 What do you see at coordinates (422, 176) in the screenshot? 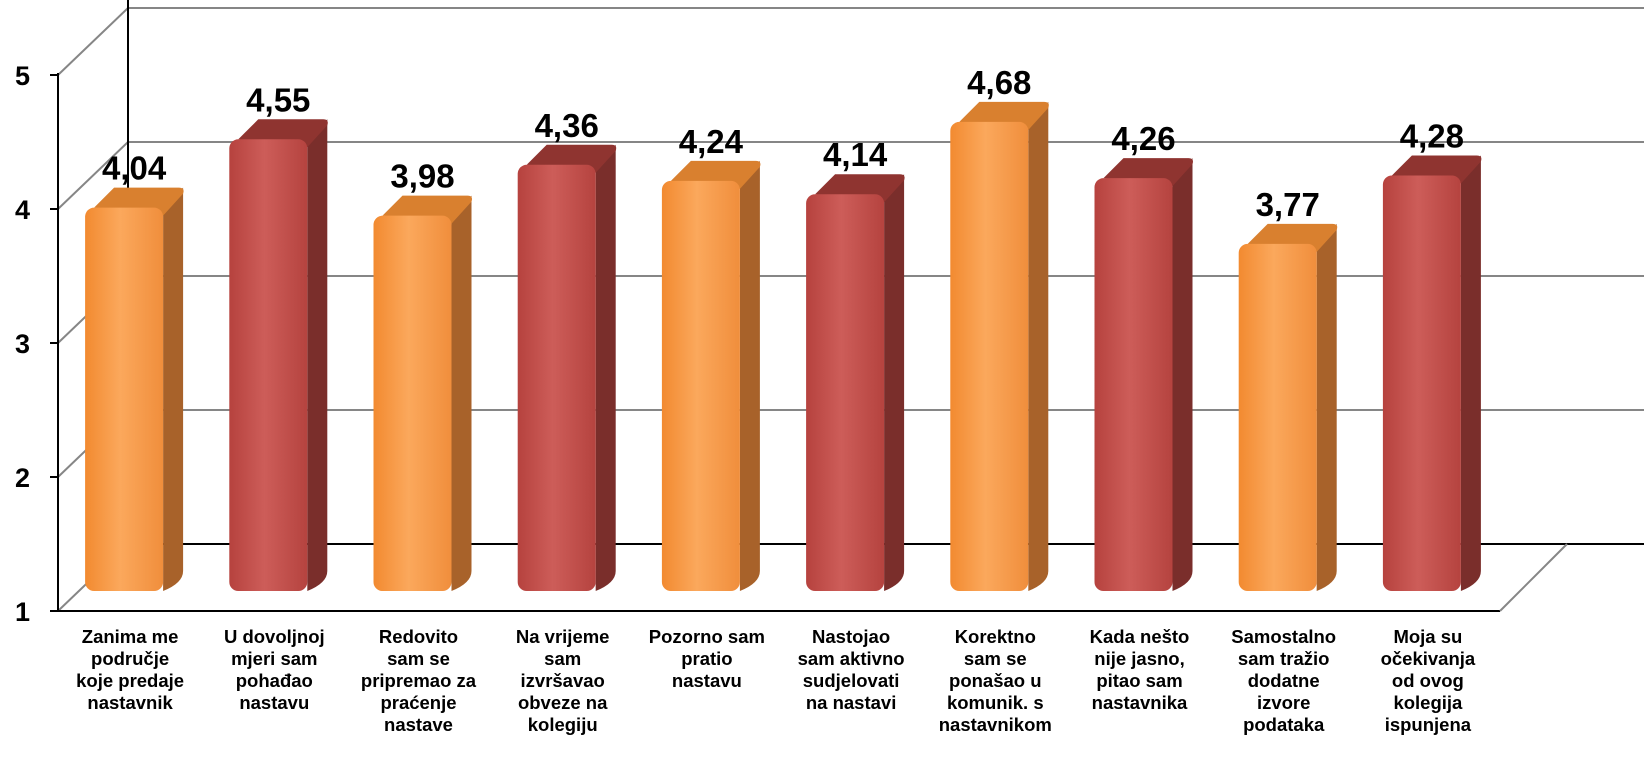
I see `data-label: 3,98` at bounding box center [422, 176].